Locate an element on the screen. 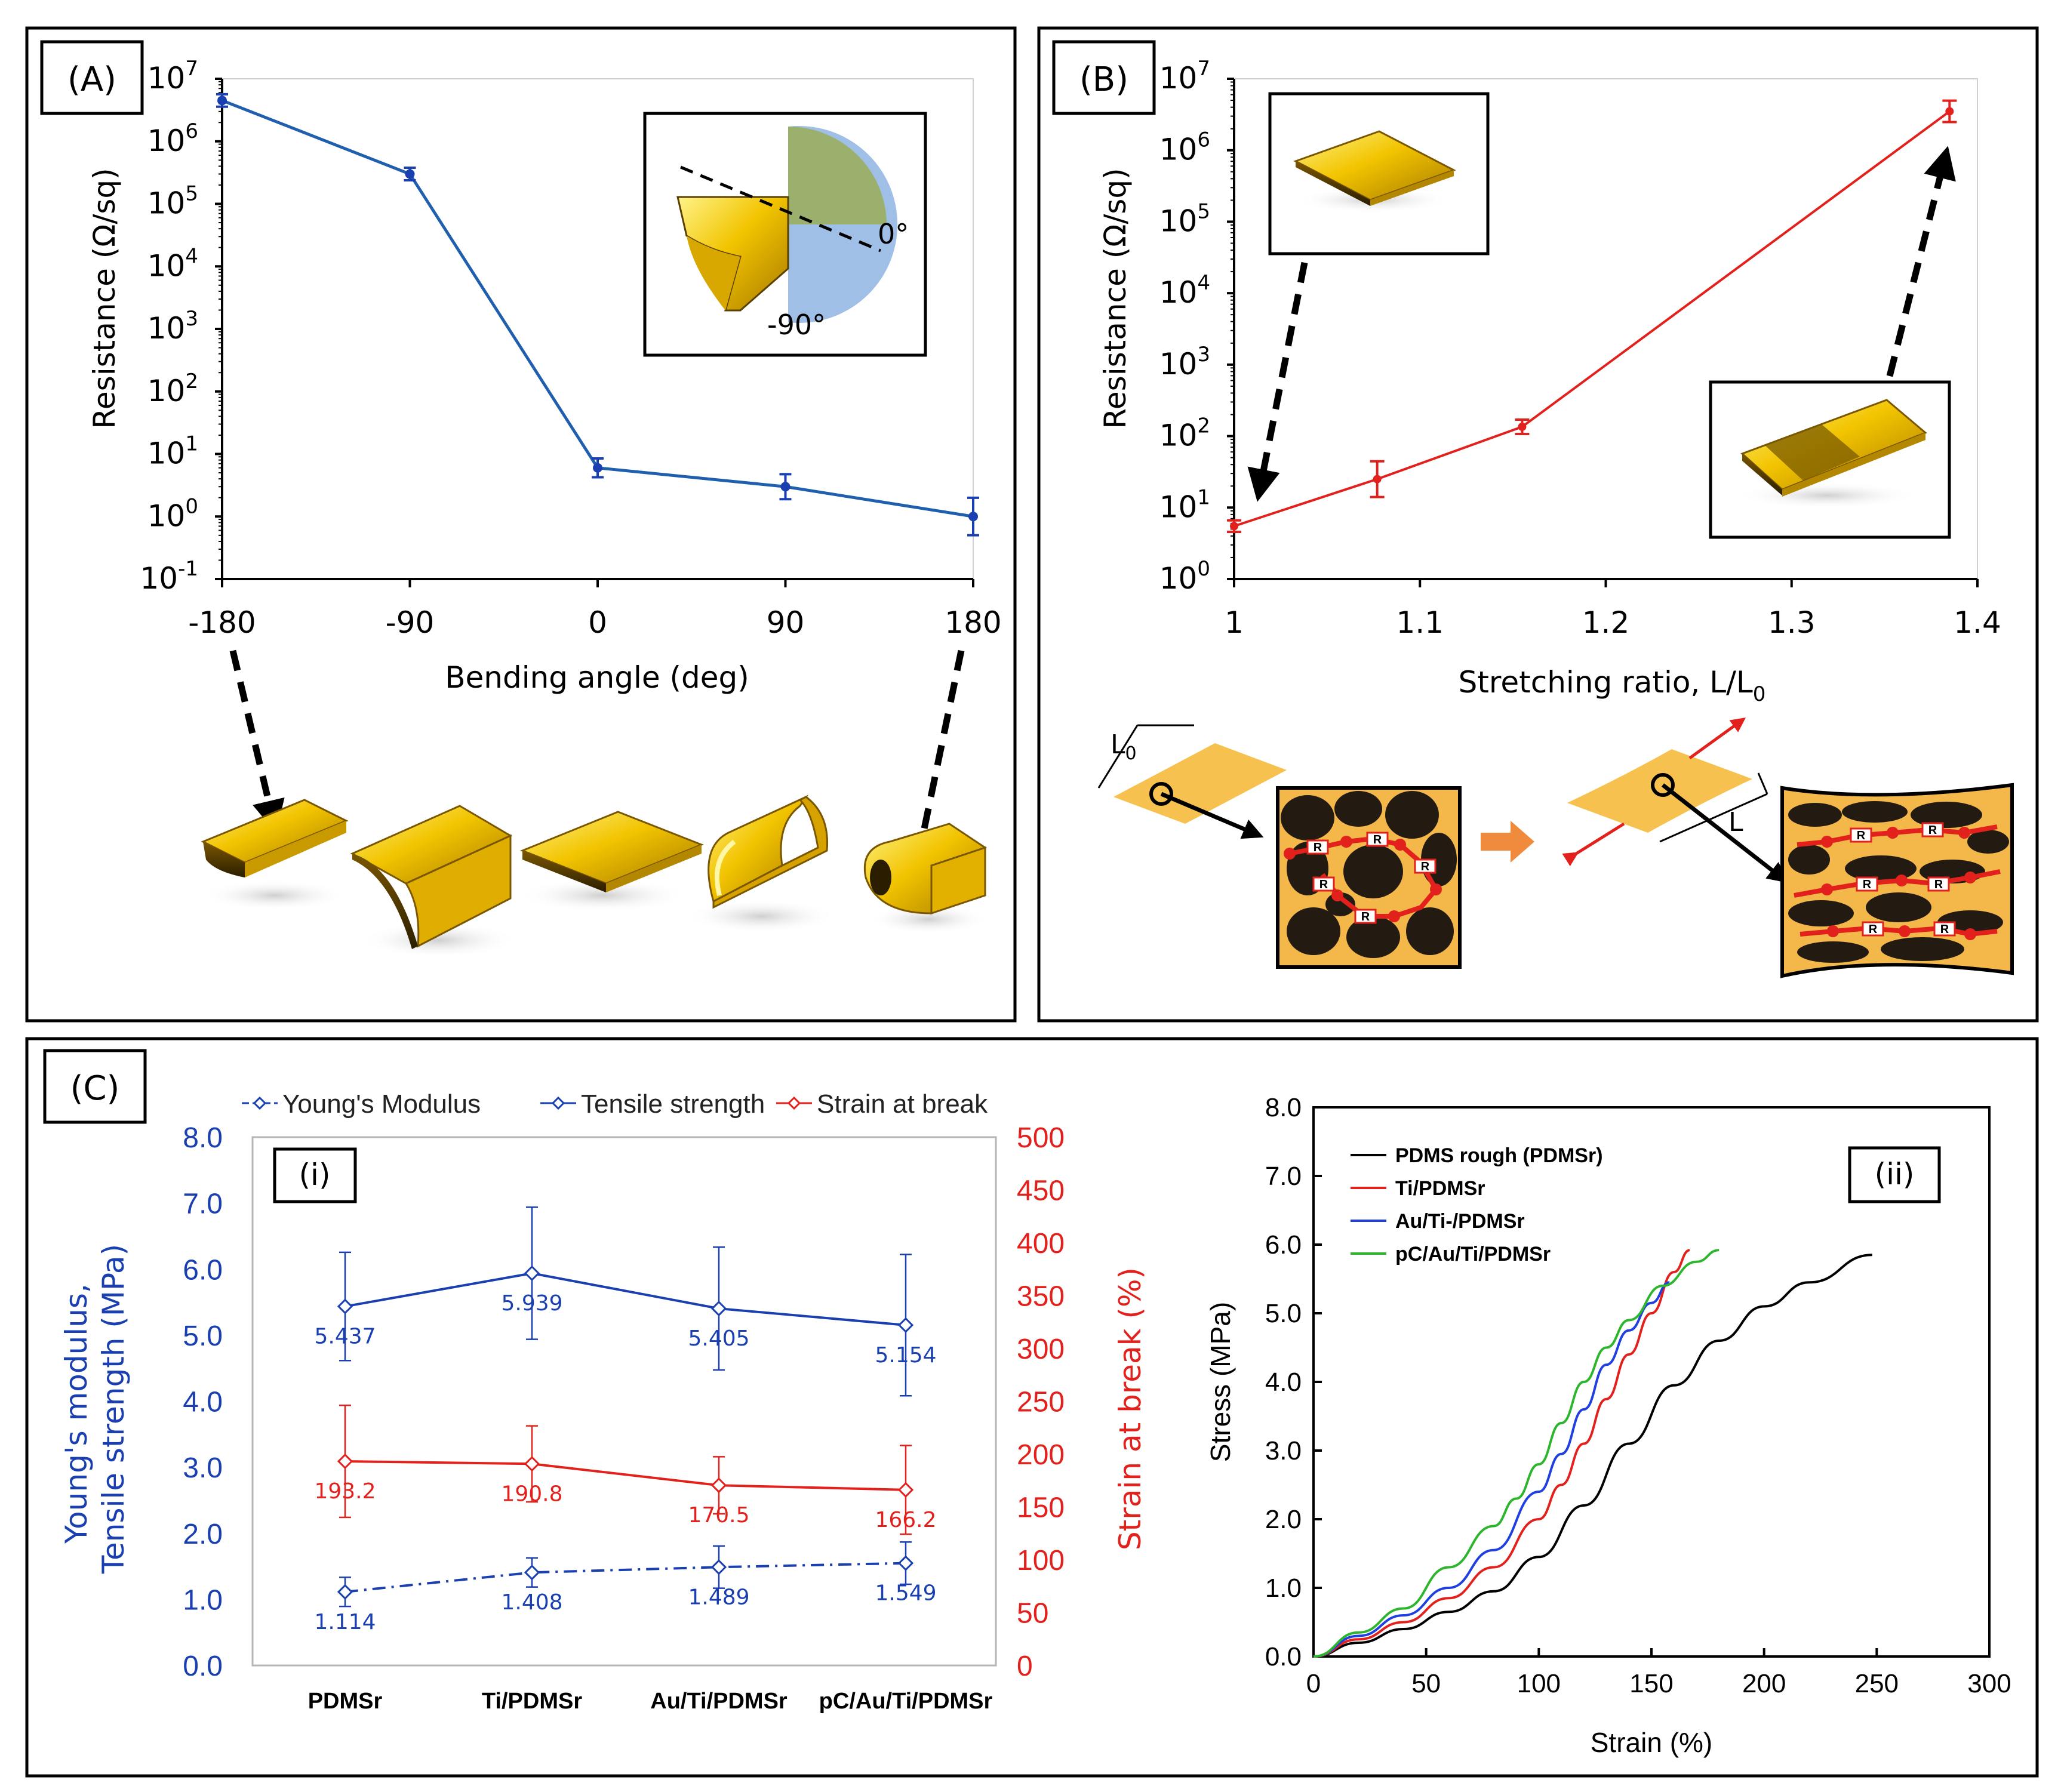 The width and height of the screenshot is (2064, 1792). chart-c-i-strain-at-break-line is located at coordinates (625, 1475).